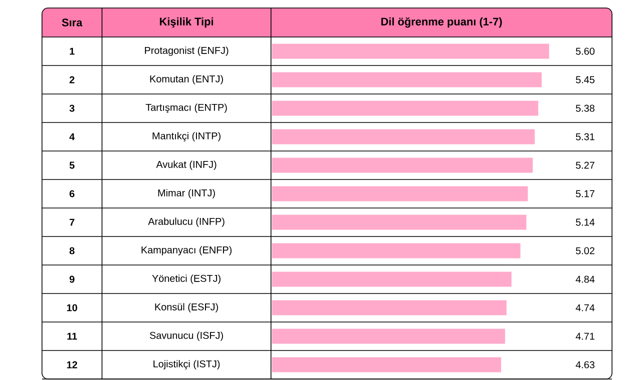  Describe the element at coordinates (585, 279) in the screenshot. I see `data-label: 4.84` at that location.